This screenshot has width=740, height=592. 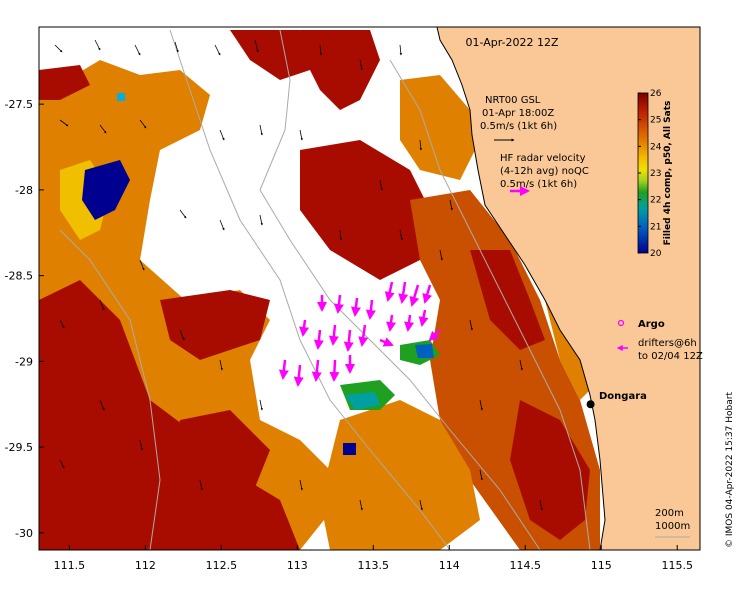 What do you see at coordinates (623, 396) in the screenshot?
I see `dongara-label: Dongara` at bounding box center [623, 396].